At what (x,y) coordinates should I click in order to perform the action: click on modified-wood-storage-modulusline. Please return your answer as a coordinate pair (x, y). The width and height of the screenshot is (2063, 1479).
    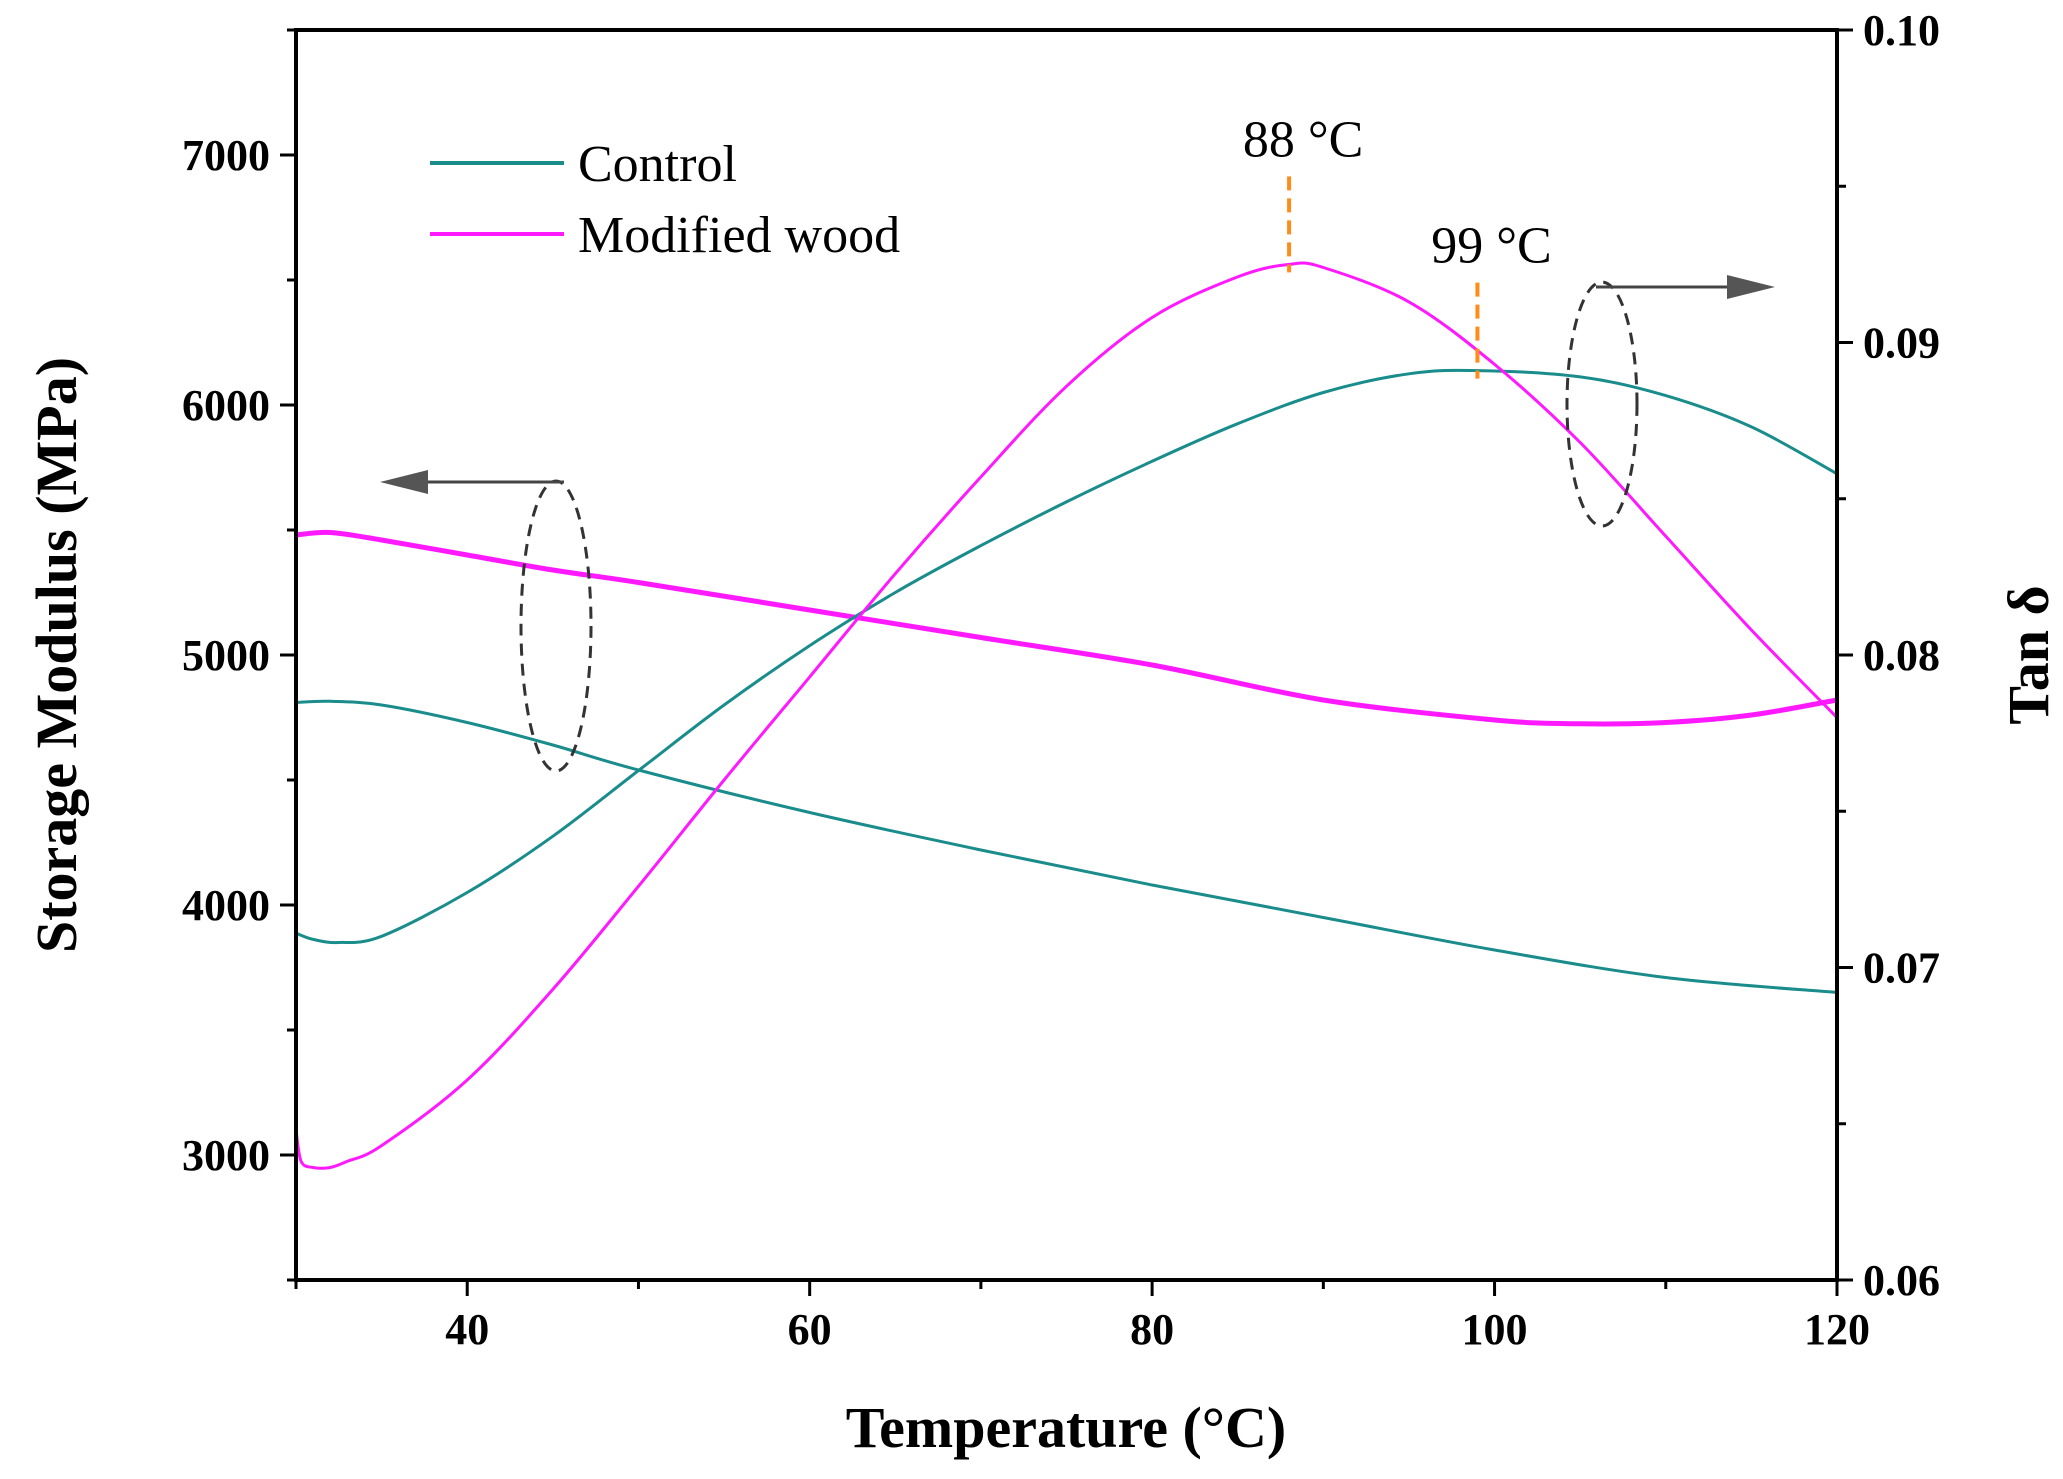
    Looking at the image, I should click on (1066, 628).